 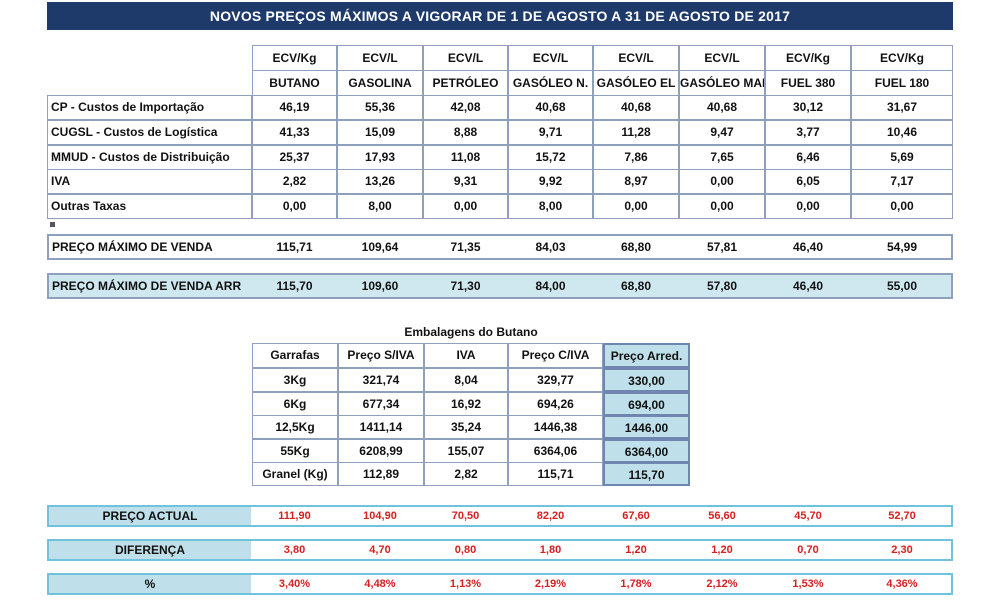 I want to click on summary-value: 1,78%, so click(x=636, y=584).